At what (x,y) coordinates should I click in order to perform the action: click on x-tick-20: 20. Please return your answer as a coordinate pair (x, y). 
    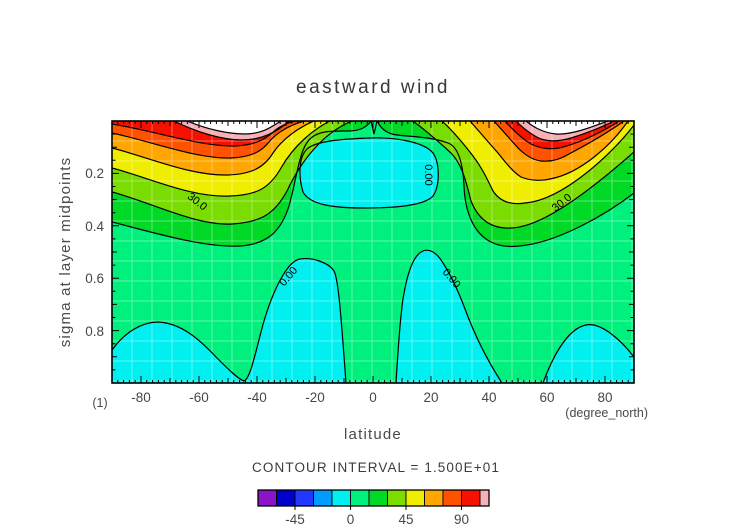
    Looking at the image, I should click on (430, 397).